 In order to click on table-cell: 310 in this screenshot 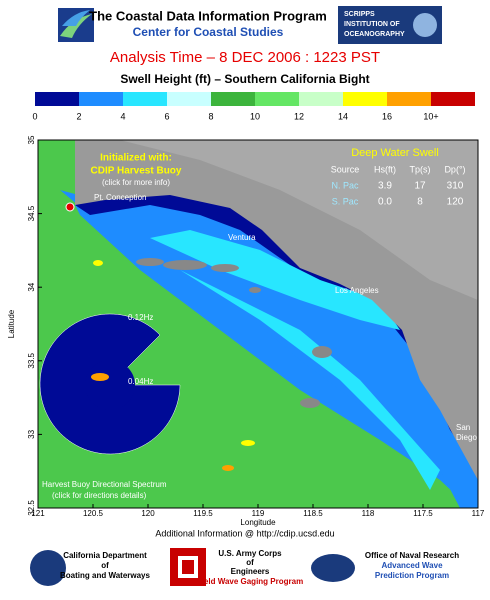, I will do `click(455, 186)`.